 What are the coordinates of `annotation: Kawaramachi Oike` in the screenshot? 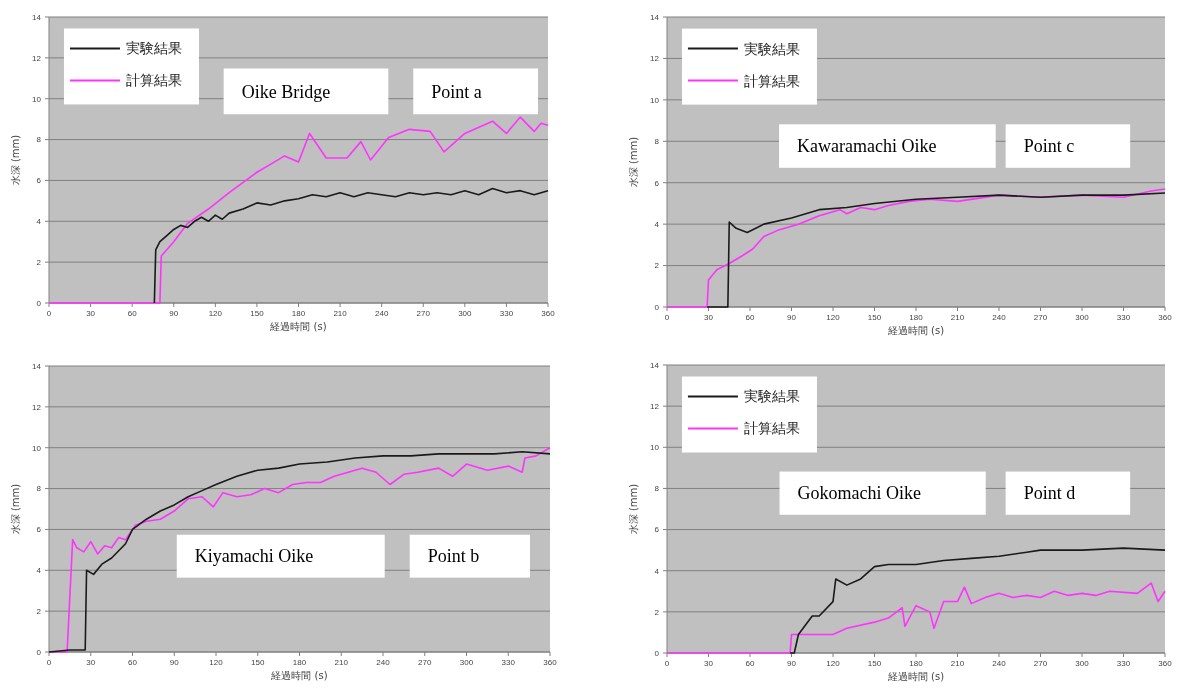 It's located at (867, 146).